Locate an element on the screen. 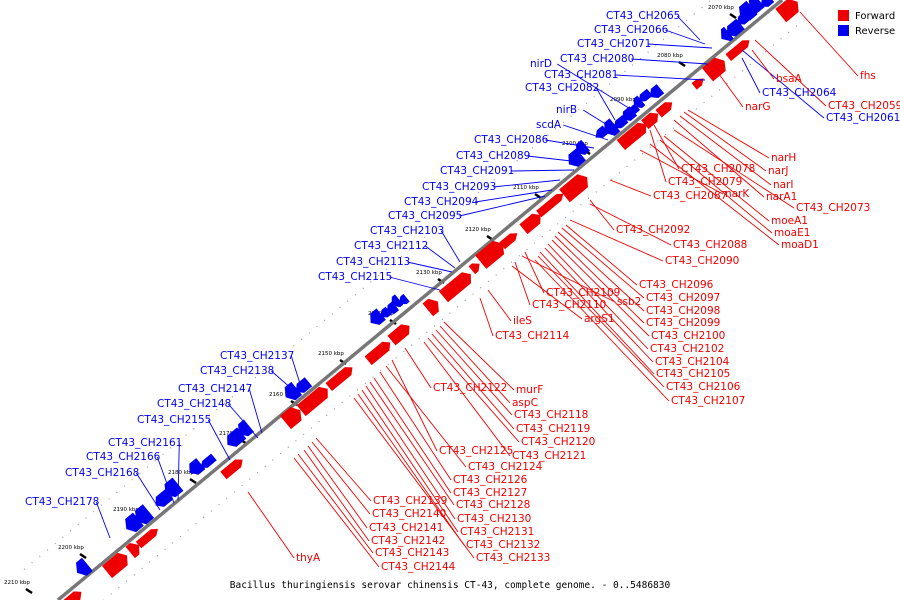 The height and width of the screenshot is (600, 900). reverse-gene-label: CT43_CH2112 is located at coordinates (391, 246).